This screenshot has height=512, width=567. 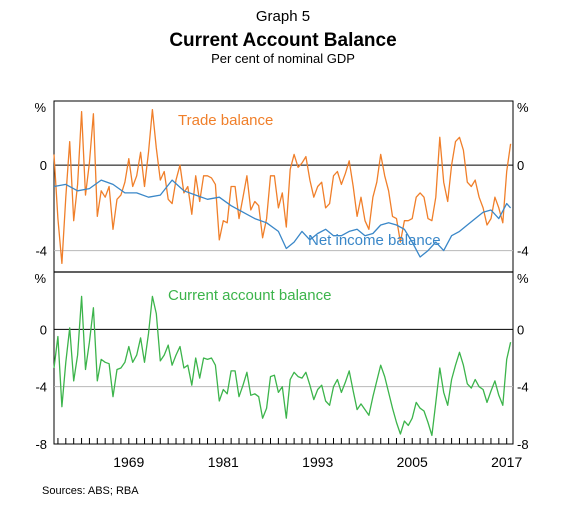 I want to click on net-income-balance-label: Net income balance, so click(x=374, y=240).